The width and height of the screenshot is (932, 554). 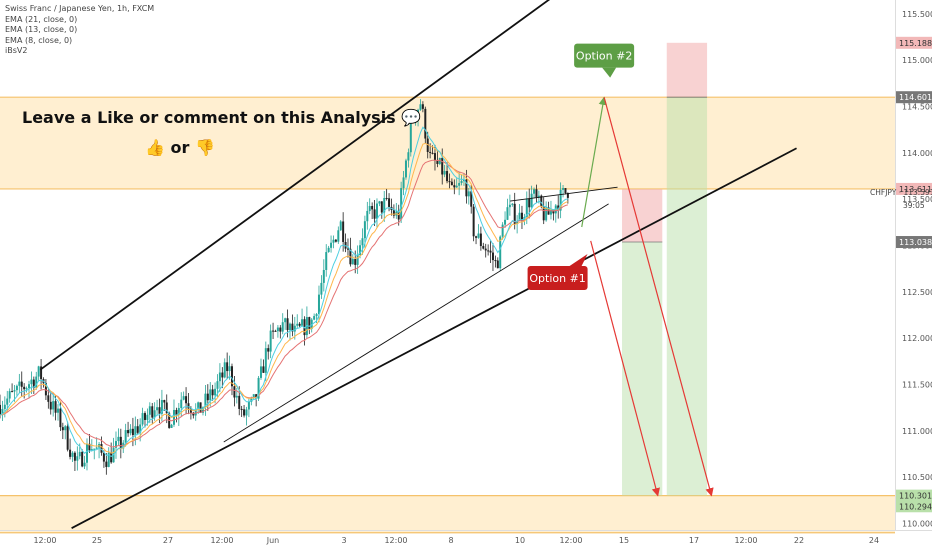 What do you see at coordinates (447, 514) in the screenshot?
I see `resistance-zone` at bounding box center [447, 514].